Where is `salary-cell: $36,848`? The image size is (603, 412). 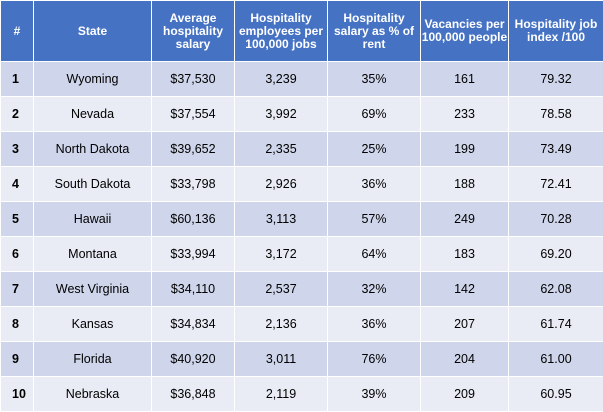 salary-cell: $36,848 is located at coordinates (193, 394).